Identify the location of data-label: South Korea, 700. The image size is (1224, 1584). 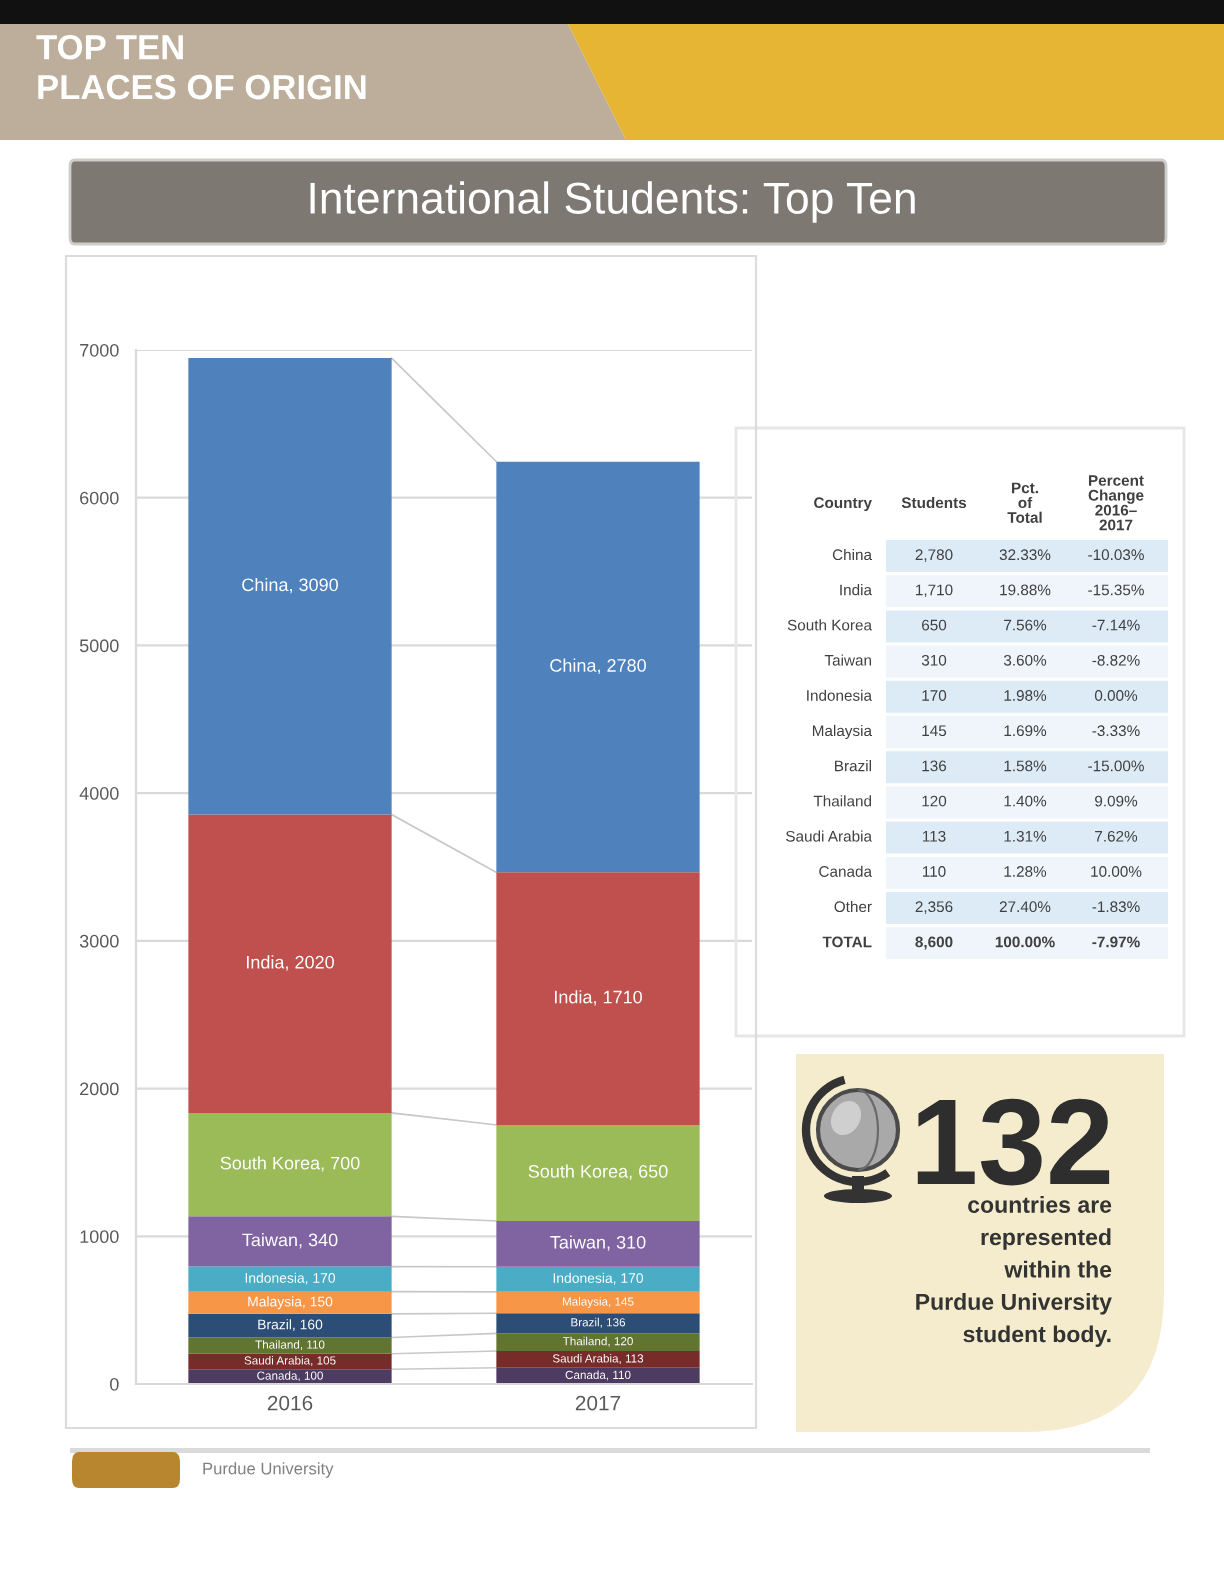
(290, 1164).